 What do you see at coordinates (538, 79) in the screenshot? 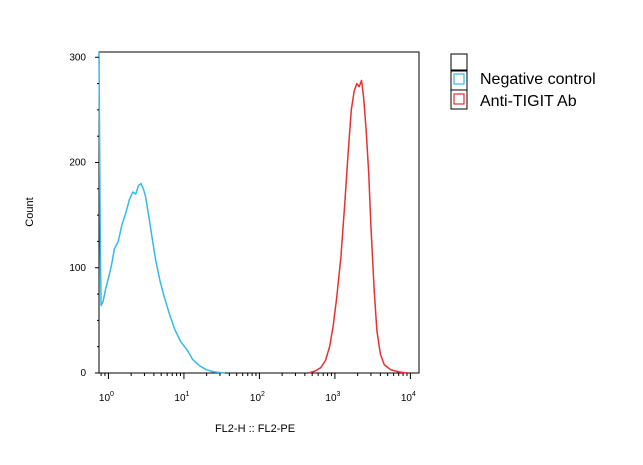
I see `legend-label-negative-control: Negative control` at bounding box center [538, 79].